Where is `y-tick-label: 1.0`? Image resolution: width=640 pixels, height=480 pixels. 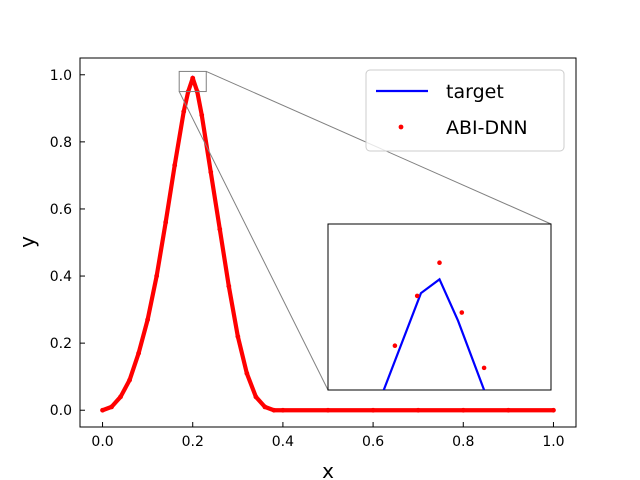 y-tick-label: 1.0 is located at coordinates (61, 76).